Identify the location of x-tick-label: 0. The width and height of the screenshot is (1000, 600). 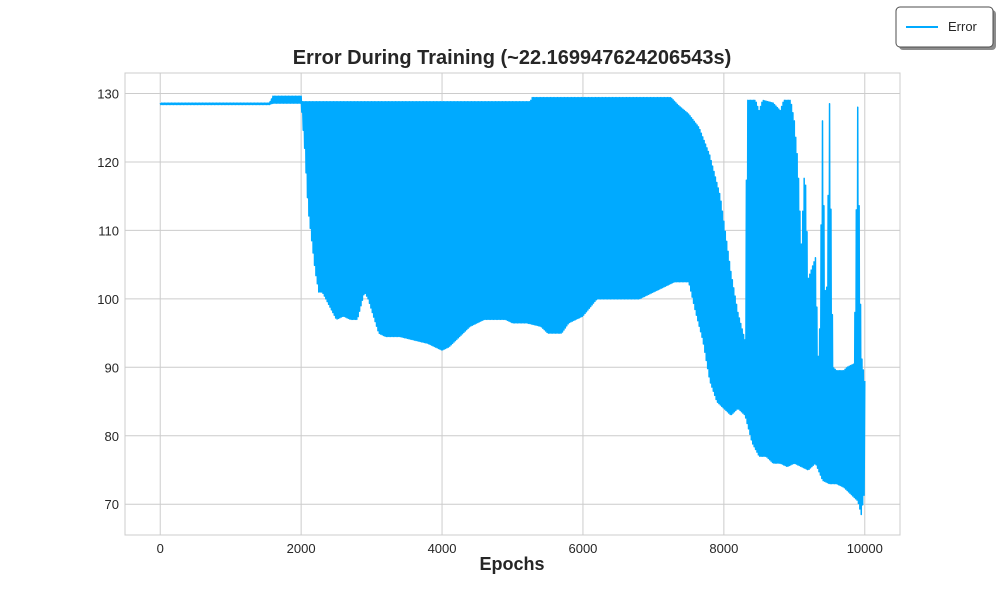
(160, 548).